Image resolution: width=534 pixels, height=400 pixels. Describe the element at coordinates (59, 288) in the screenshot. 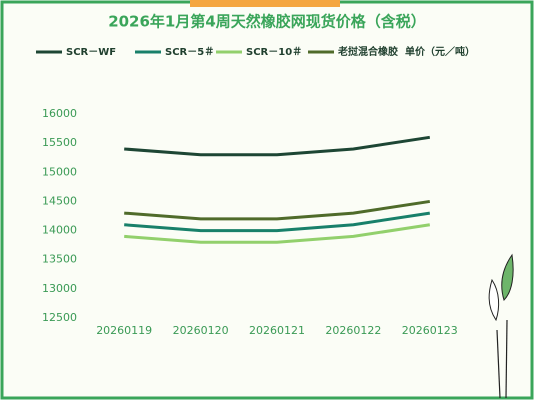

I see `y-tick-label: 13000` at that location.